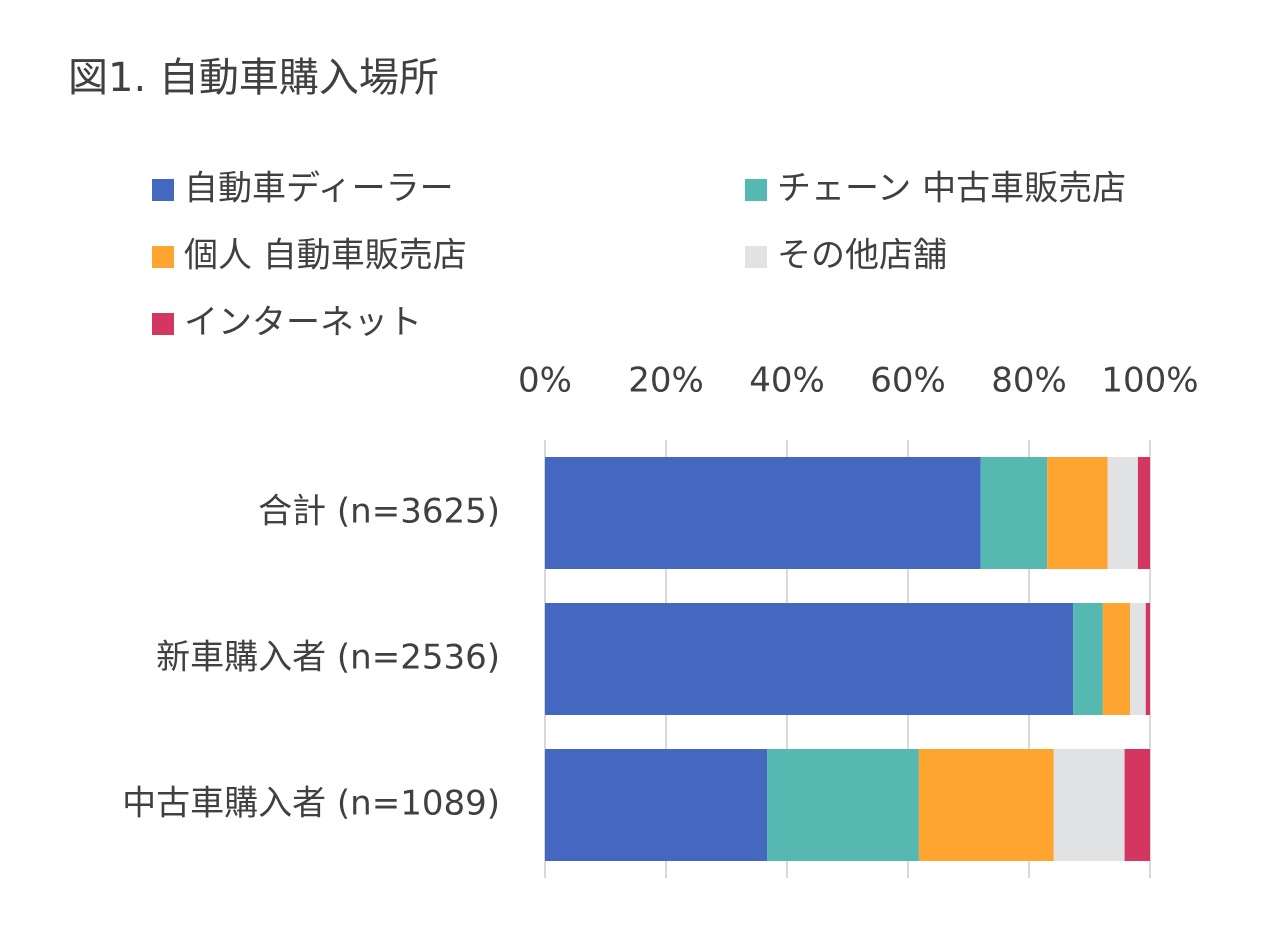 This screenshot has width=1264, height=930. I want to click on x-tick-label: 20%, so click(666, 381).